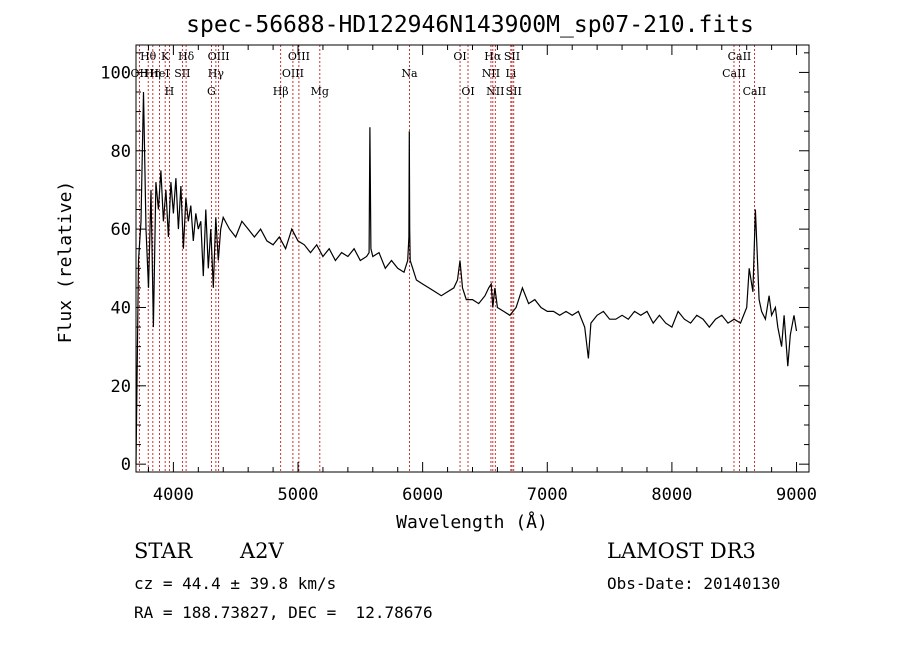 The width and height of the screenshot is (900, 649). What do you see at coordinates (298, 495) in the screenshot?
I see `x-tick-label: 5000` at bounding box center [298, 495].